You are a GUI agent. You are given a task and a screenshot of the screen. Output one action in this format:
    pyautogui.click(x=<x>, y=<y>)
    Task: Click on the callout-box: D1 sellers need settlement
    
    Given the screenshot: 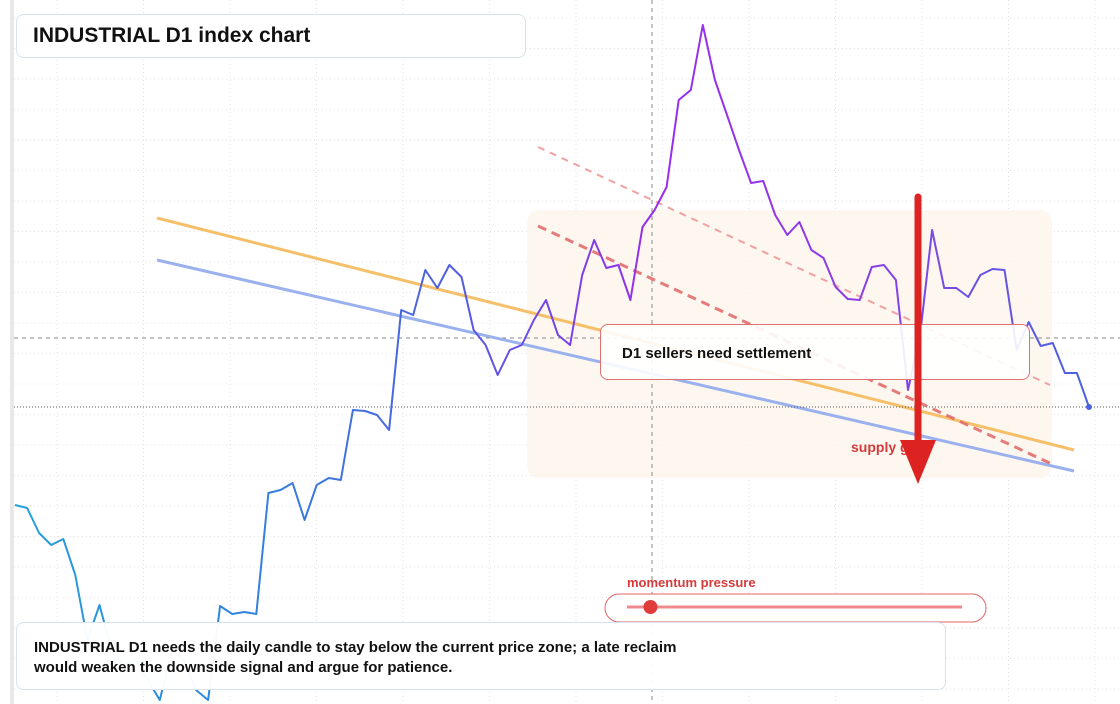 What is the action you would take?
    pyautogui.click(x=815, y=352)
    